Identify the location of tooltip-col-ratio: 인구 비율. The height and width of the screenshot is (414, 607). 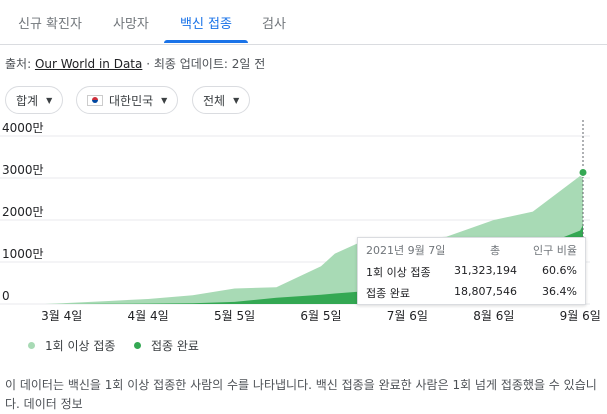
(555, 250).